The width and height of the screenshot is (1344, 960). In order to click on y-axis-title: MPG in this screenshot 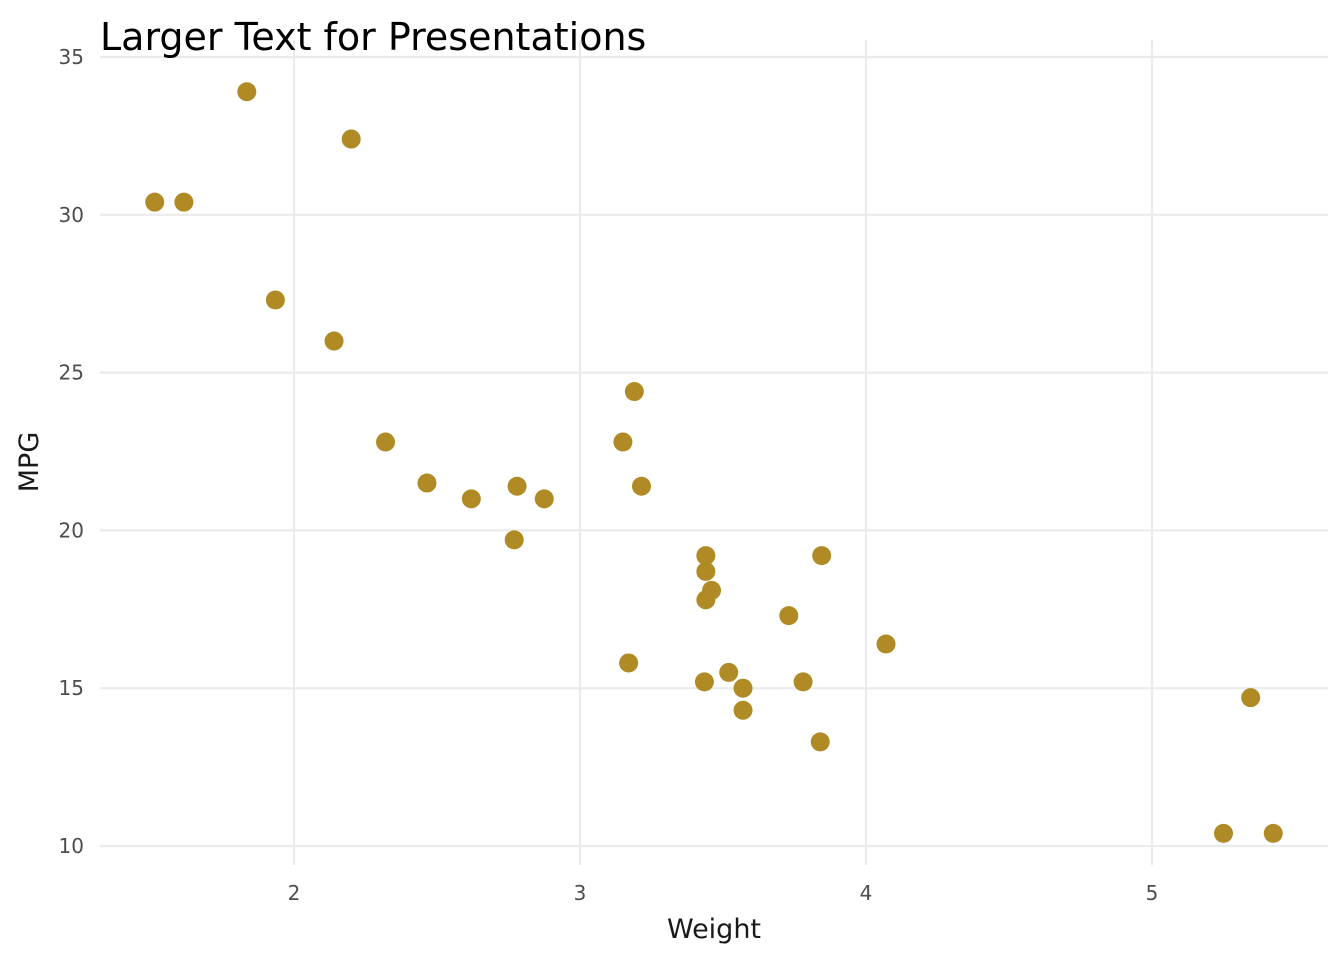, I will do `click(29, 462)`.